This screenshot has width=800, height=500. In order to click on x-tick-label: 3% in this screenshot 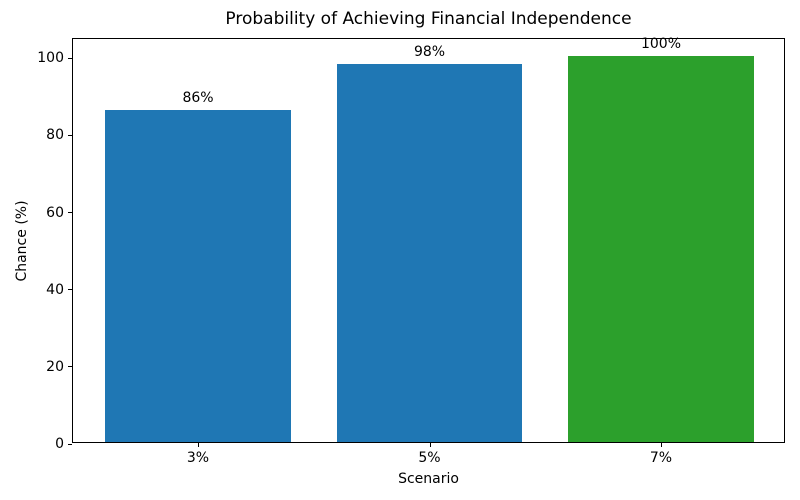, I will do `click(198, 458)`.